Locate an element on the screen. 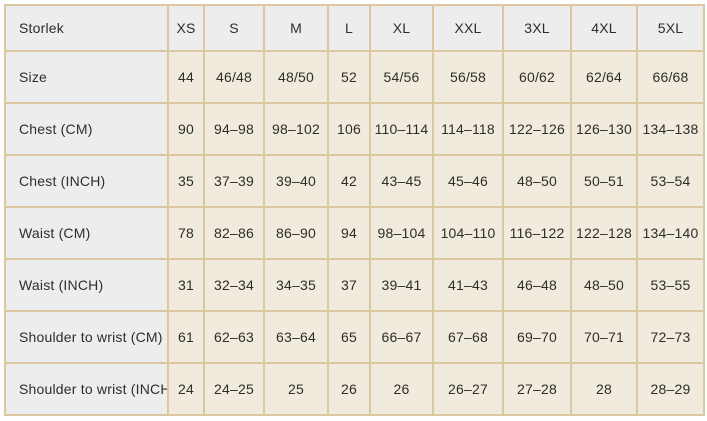 The image size is (707, 421). data-cell: 110–114 is located at coordinates (401, 129).